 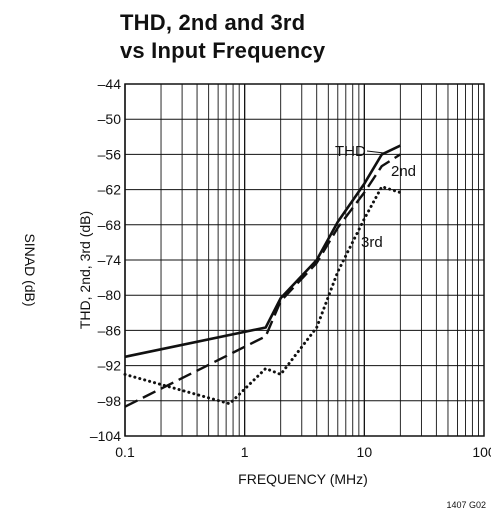 What do you see at coordinates (481, 452) in the screenshot?
I see `x-tick-label: 100` at bounding box center [481, 452].